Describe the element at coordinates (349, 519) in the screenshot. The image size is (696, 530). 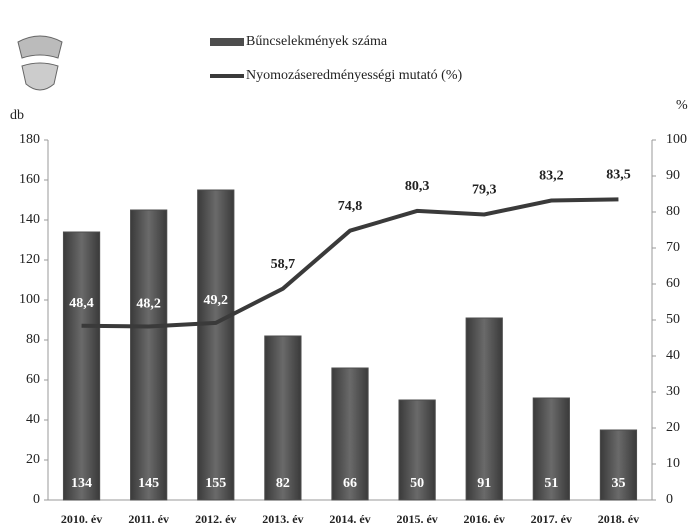
I see `x-tick-label: 2014. év` at that location.